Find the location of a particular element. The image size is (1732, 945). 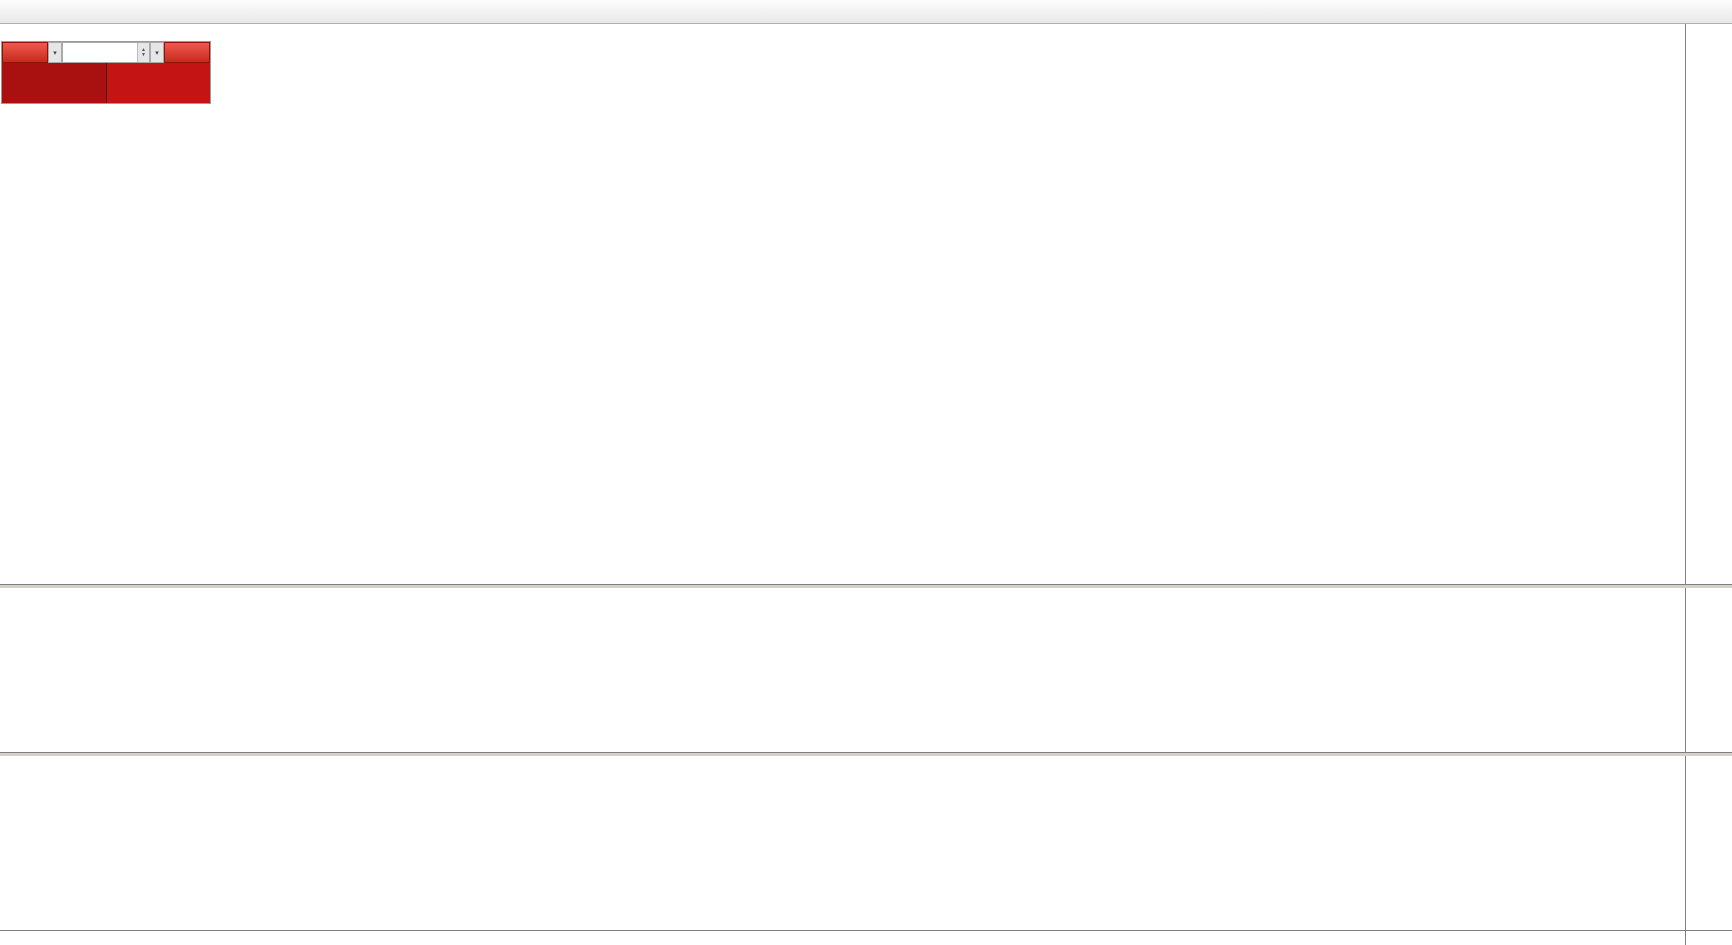

macd-label is located at coordinates (8, 595).